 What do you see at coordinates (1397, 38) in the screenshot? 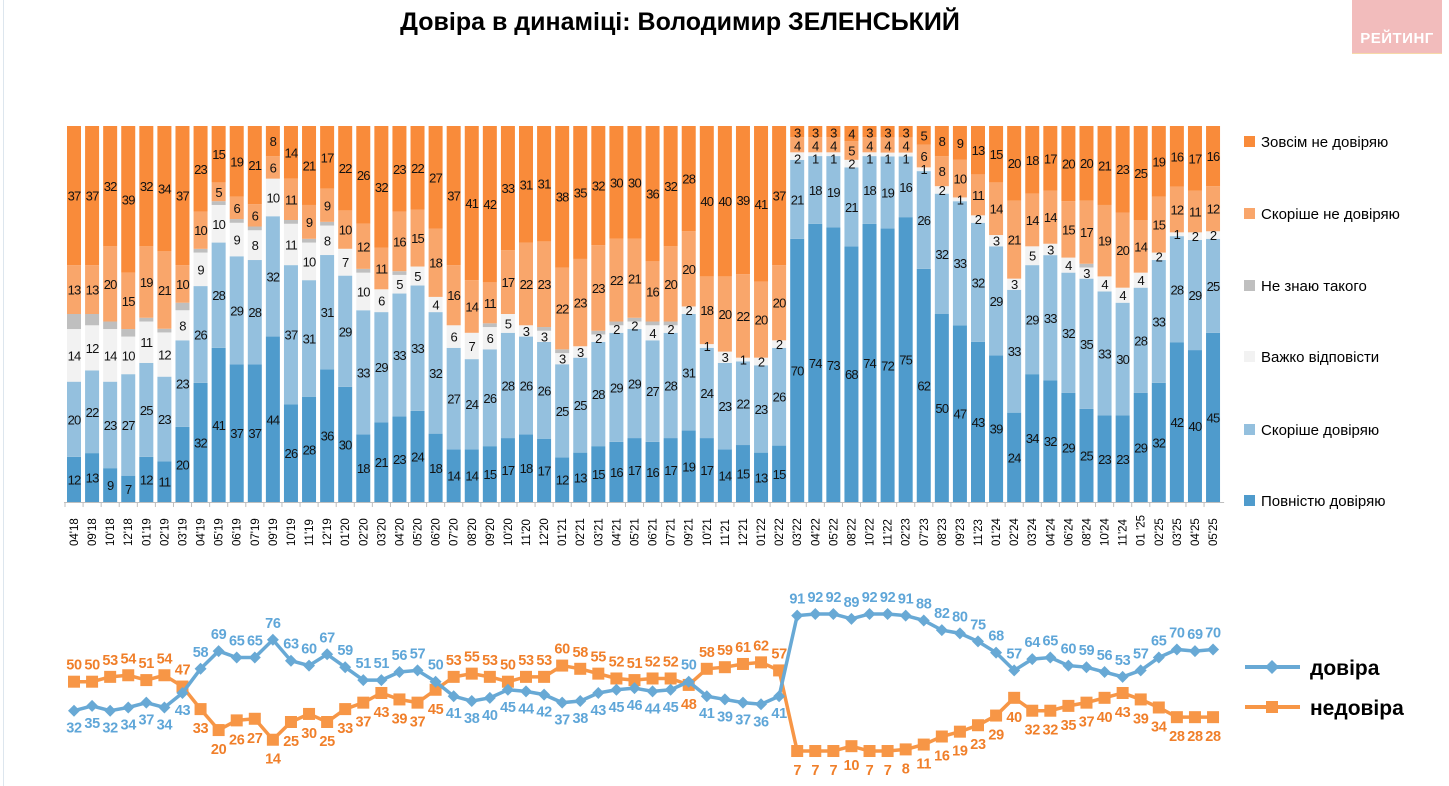
I see `logo-text: РЕЙТИНГ` at bounding box center [1397, 38].